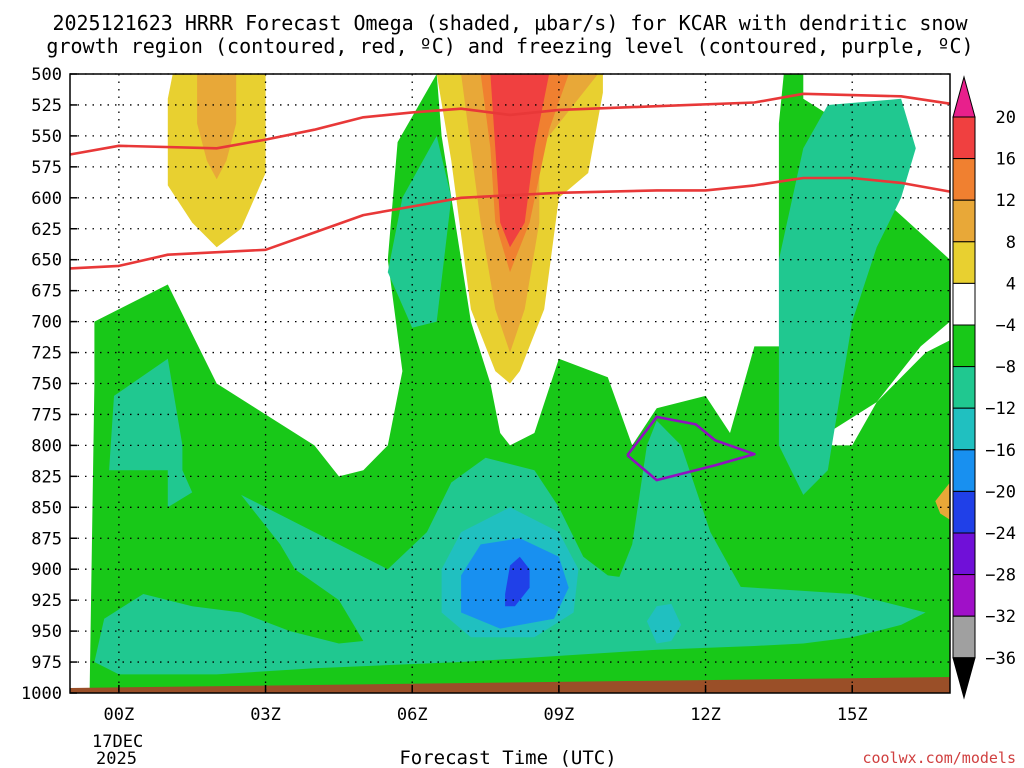 The width and height of the screenshot is (1024, 768). I want to click on colorbar-label-4: 4, so click(1011, 284).